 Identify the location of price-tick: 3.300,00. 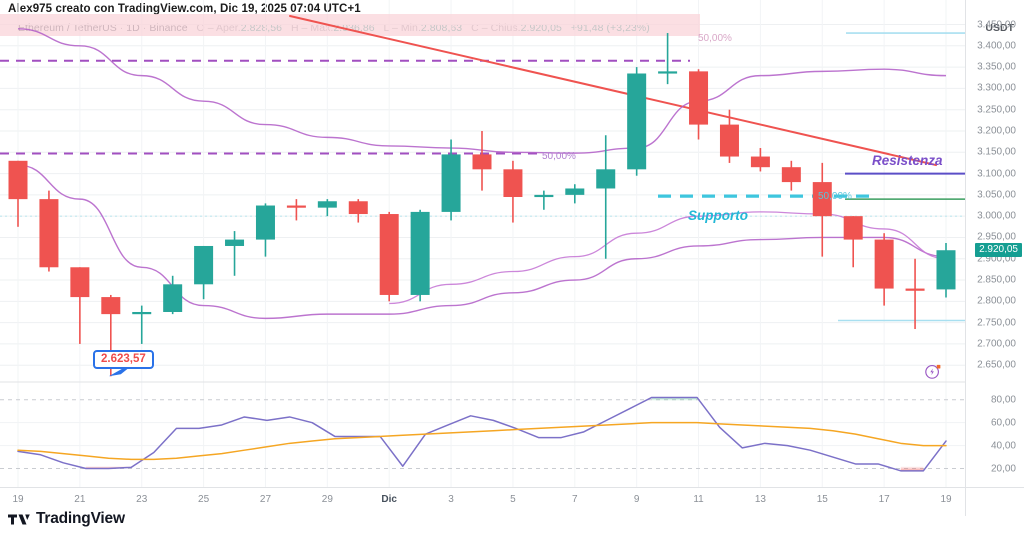
(996, 88).